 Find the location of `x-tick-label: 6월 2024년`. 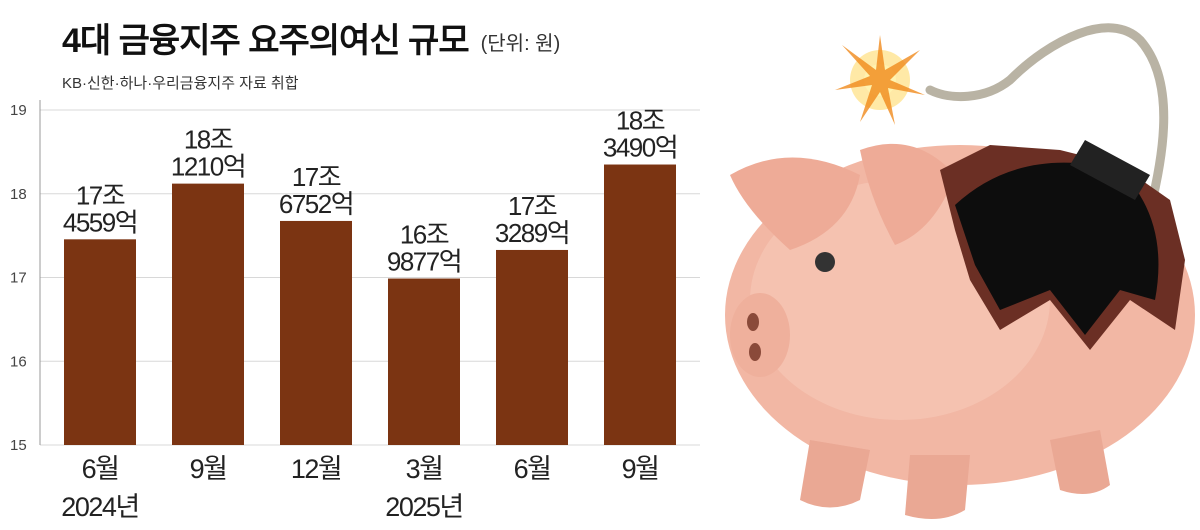

x-tick-label: 6월 2024년 is located at coordinates (99, 488).